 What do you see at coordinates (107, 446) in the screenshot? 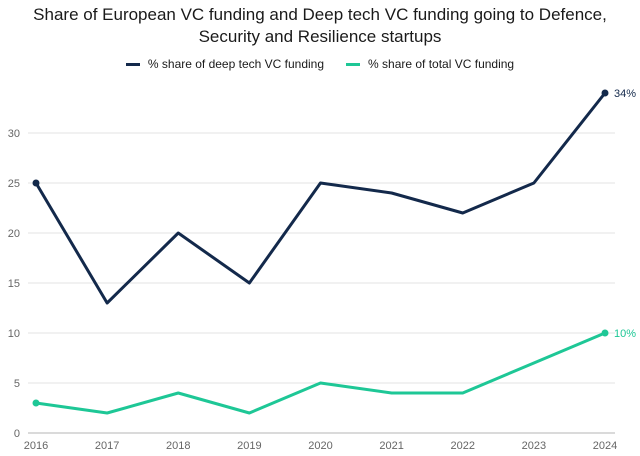
I see `x-tick-label-2017: 2017` at bounding box center [107, 446].